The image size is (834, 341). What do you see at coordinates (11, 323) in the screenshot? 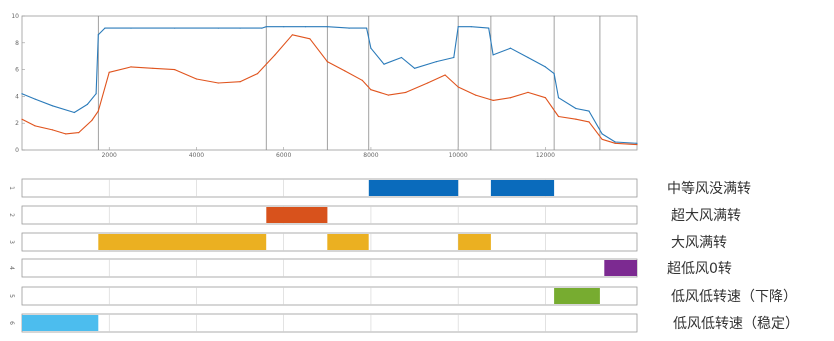
I see `row-index-label: 6` at bounding box center [11, 323].